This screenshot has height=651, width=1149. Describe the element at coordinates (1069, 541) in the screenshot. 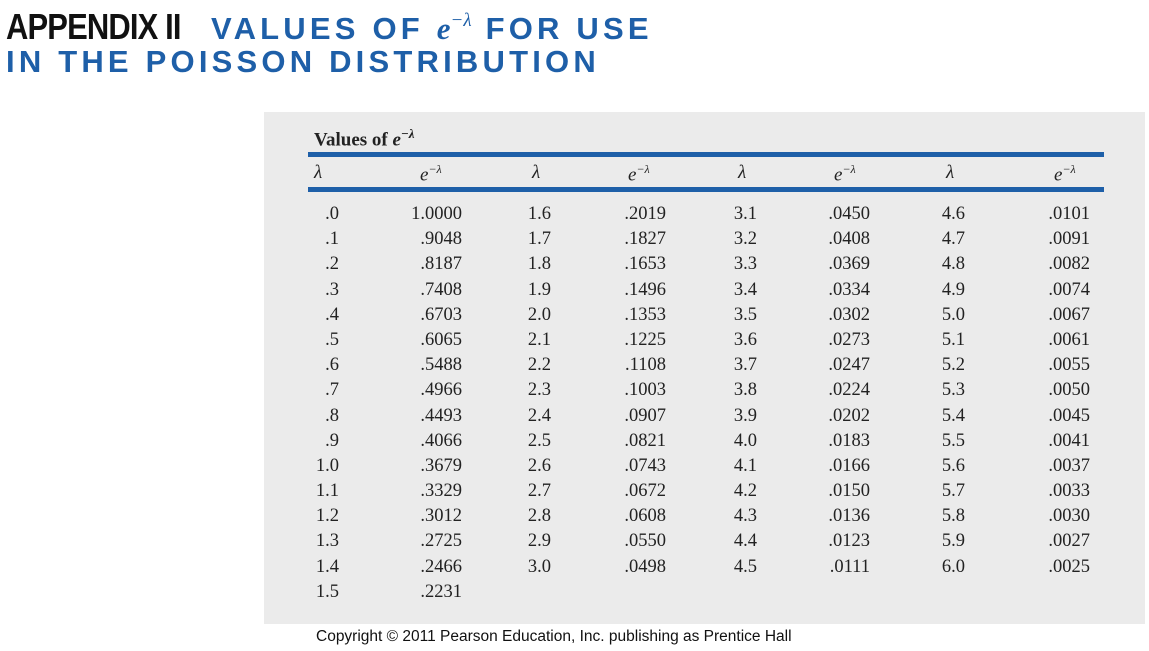

I see `value-cell: .0027` at that location.